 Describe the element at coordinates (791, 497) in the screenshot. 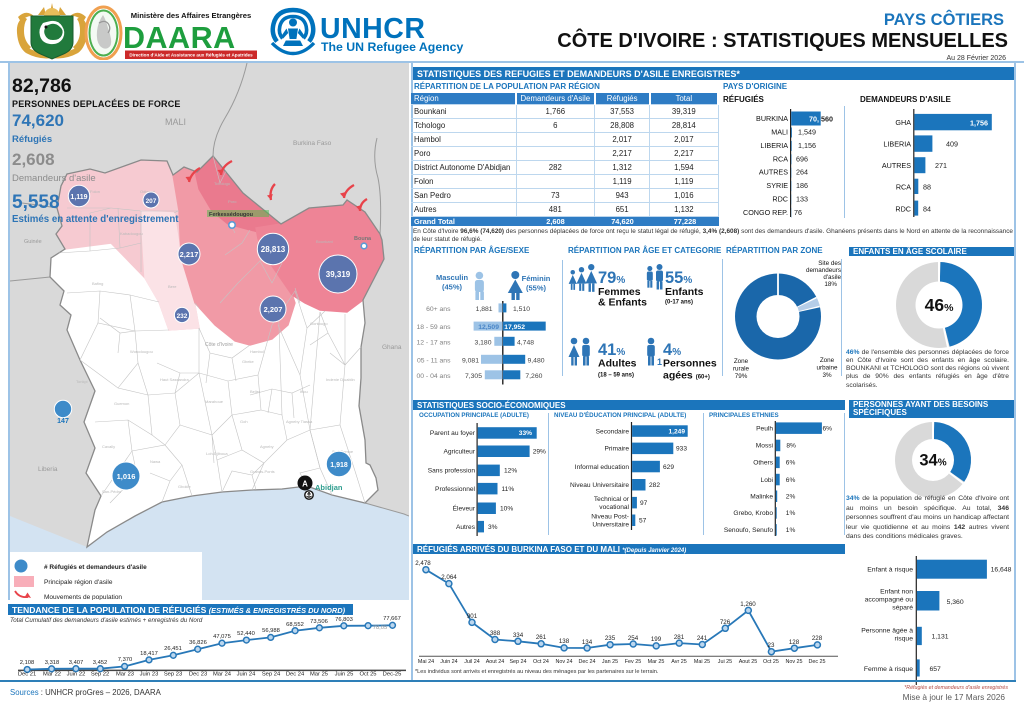

I see `svg-text: 2%` at that location.